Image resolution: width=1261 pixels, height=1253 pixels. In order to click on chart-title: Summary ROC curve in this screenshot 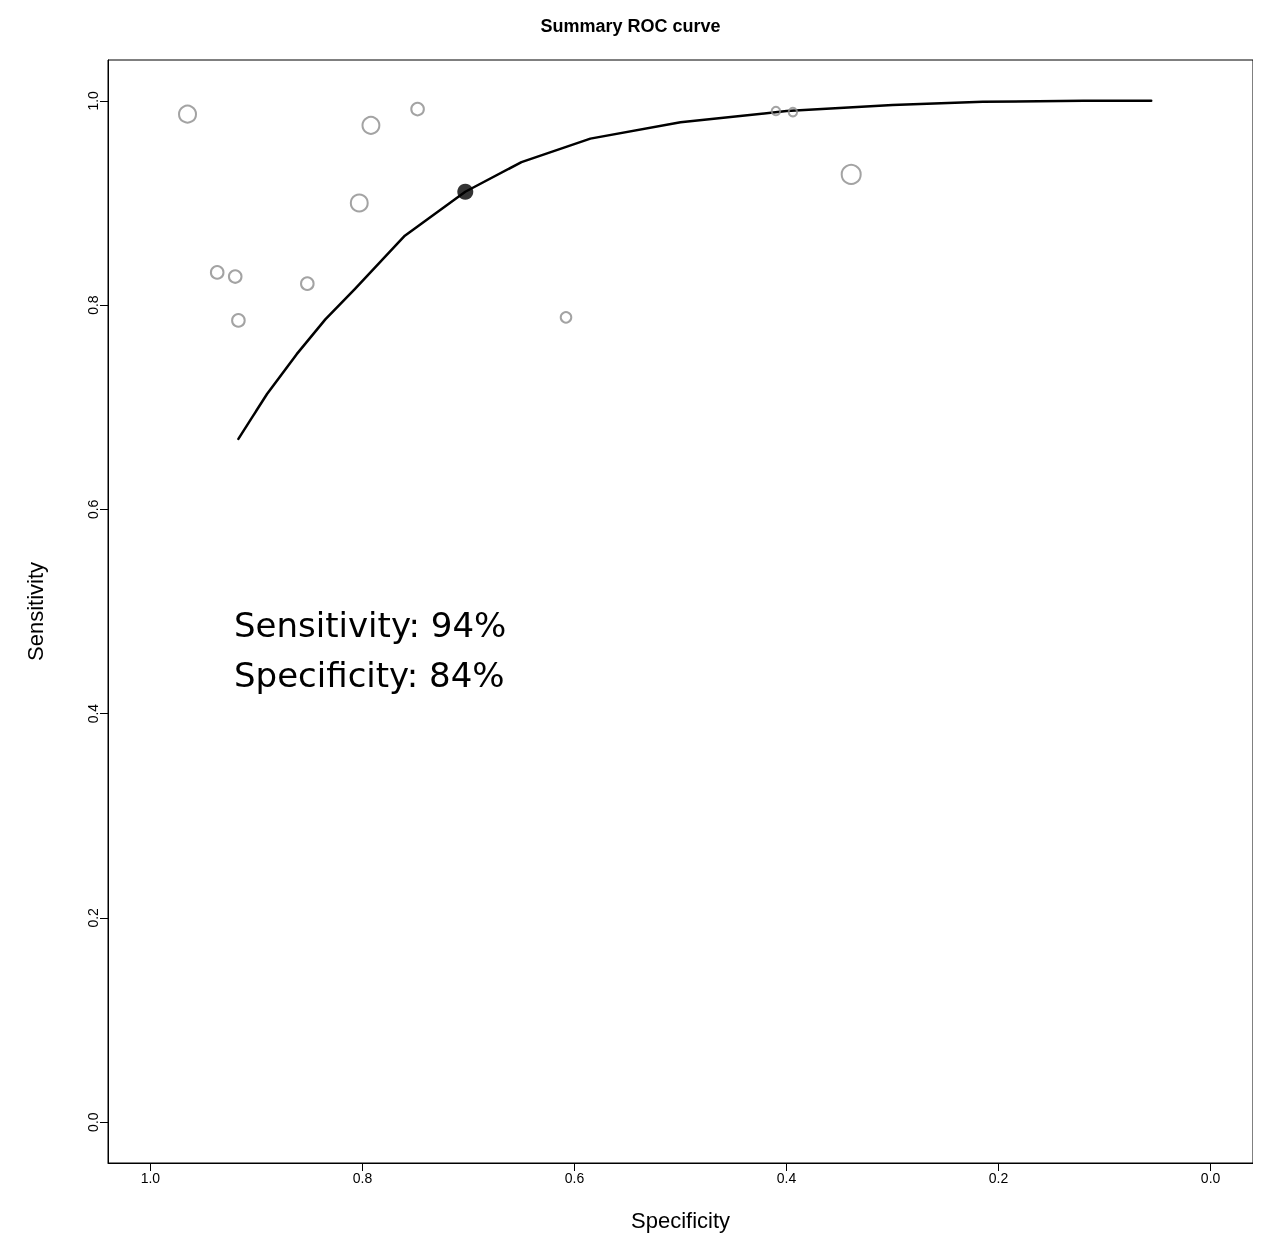, I will do `click(630, 26)`.